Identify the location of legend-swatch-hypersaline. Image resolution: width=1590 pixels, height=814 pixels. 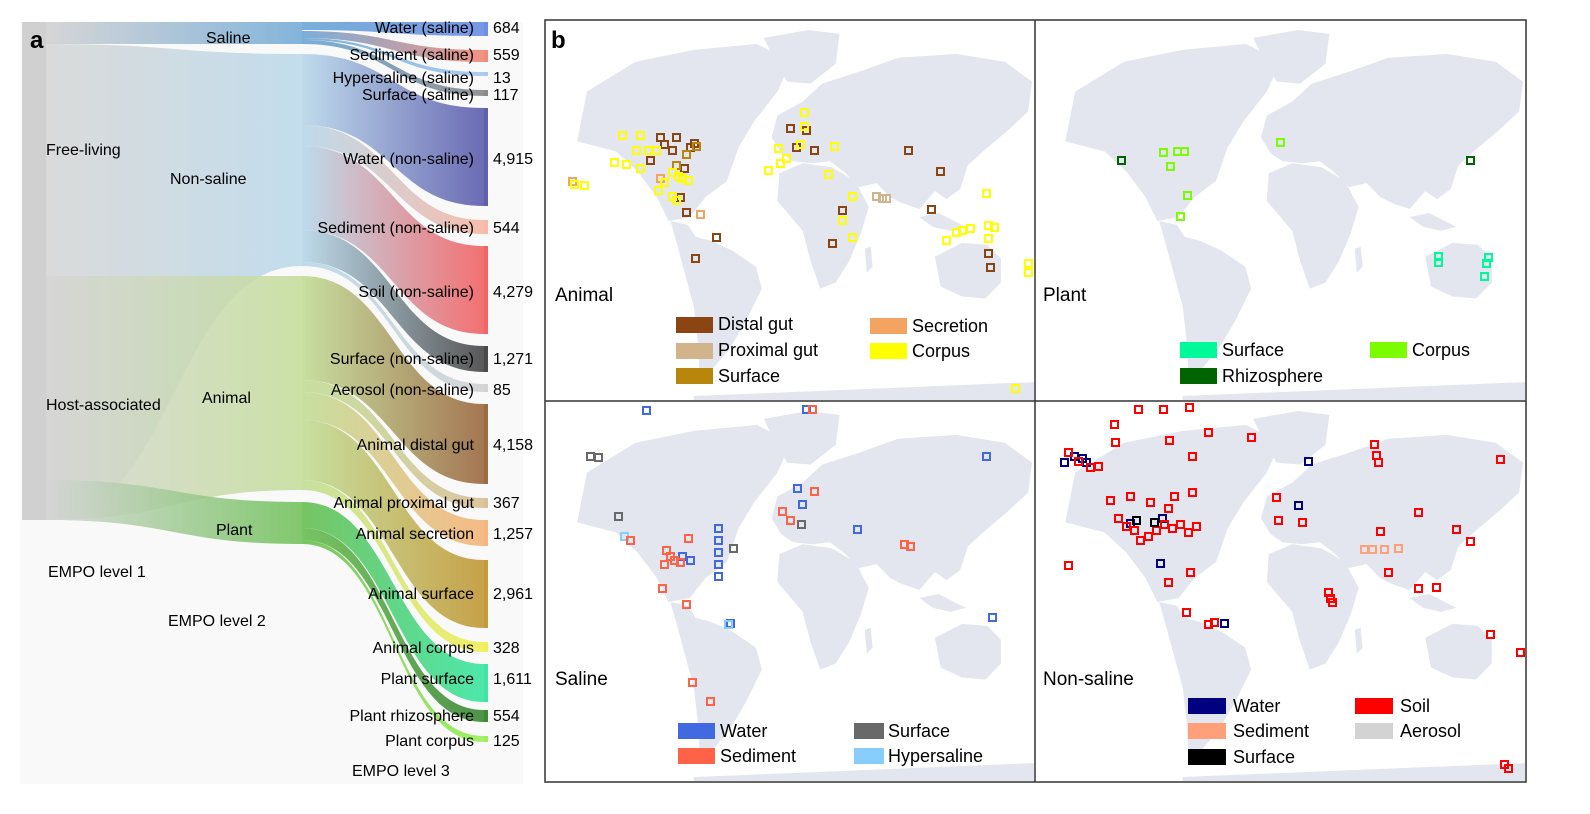
(869, 756).